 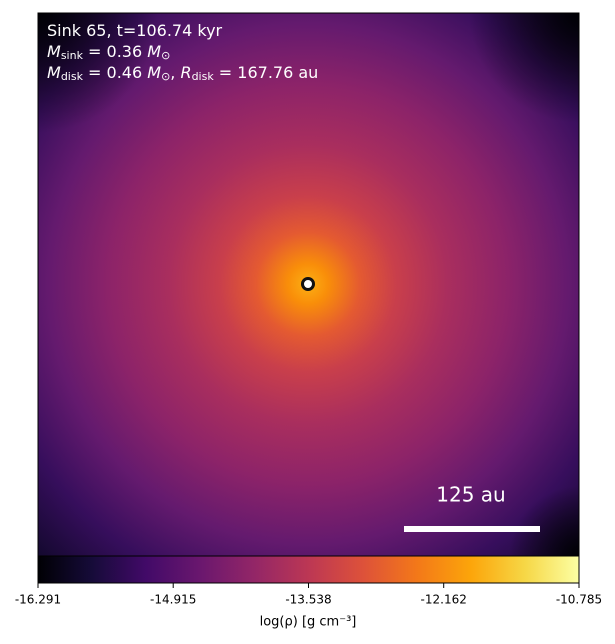 What do you see at coordinates (72, 55) in the screenshot?
I see `annotation-part: sink` at bounding box center [72, 55].